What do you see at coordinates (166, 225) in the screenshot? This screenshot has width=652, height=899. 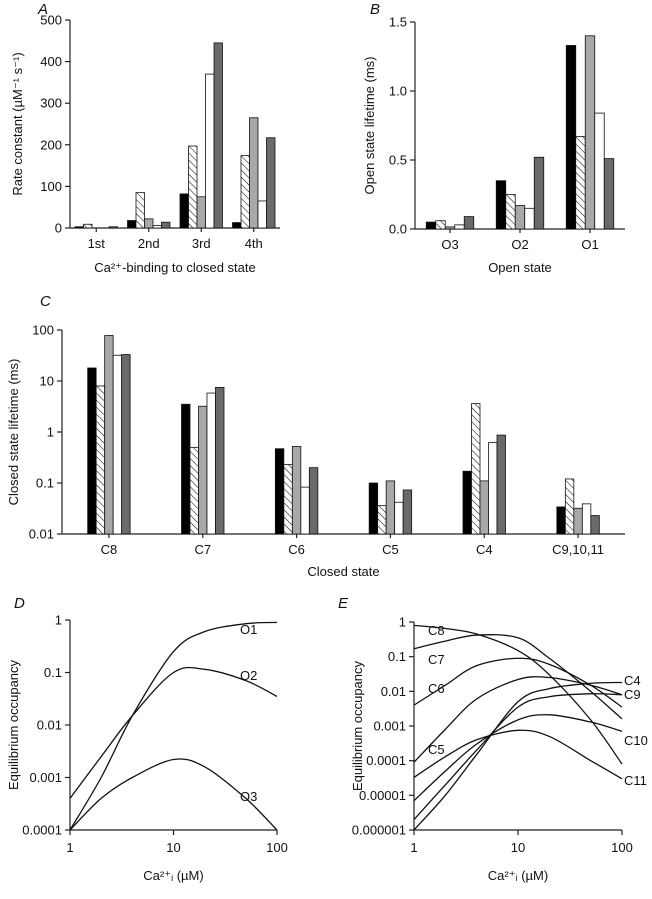 I see `bar-a-2nd-s5` at bounding box center [166, 225].